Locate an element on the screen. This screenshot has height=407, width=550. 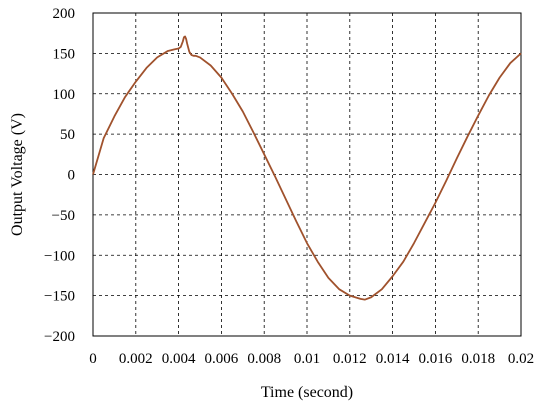
x-tick-label: 0.014 is located at coordinates (393, 359).